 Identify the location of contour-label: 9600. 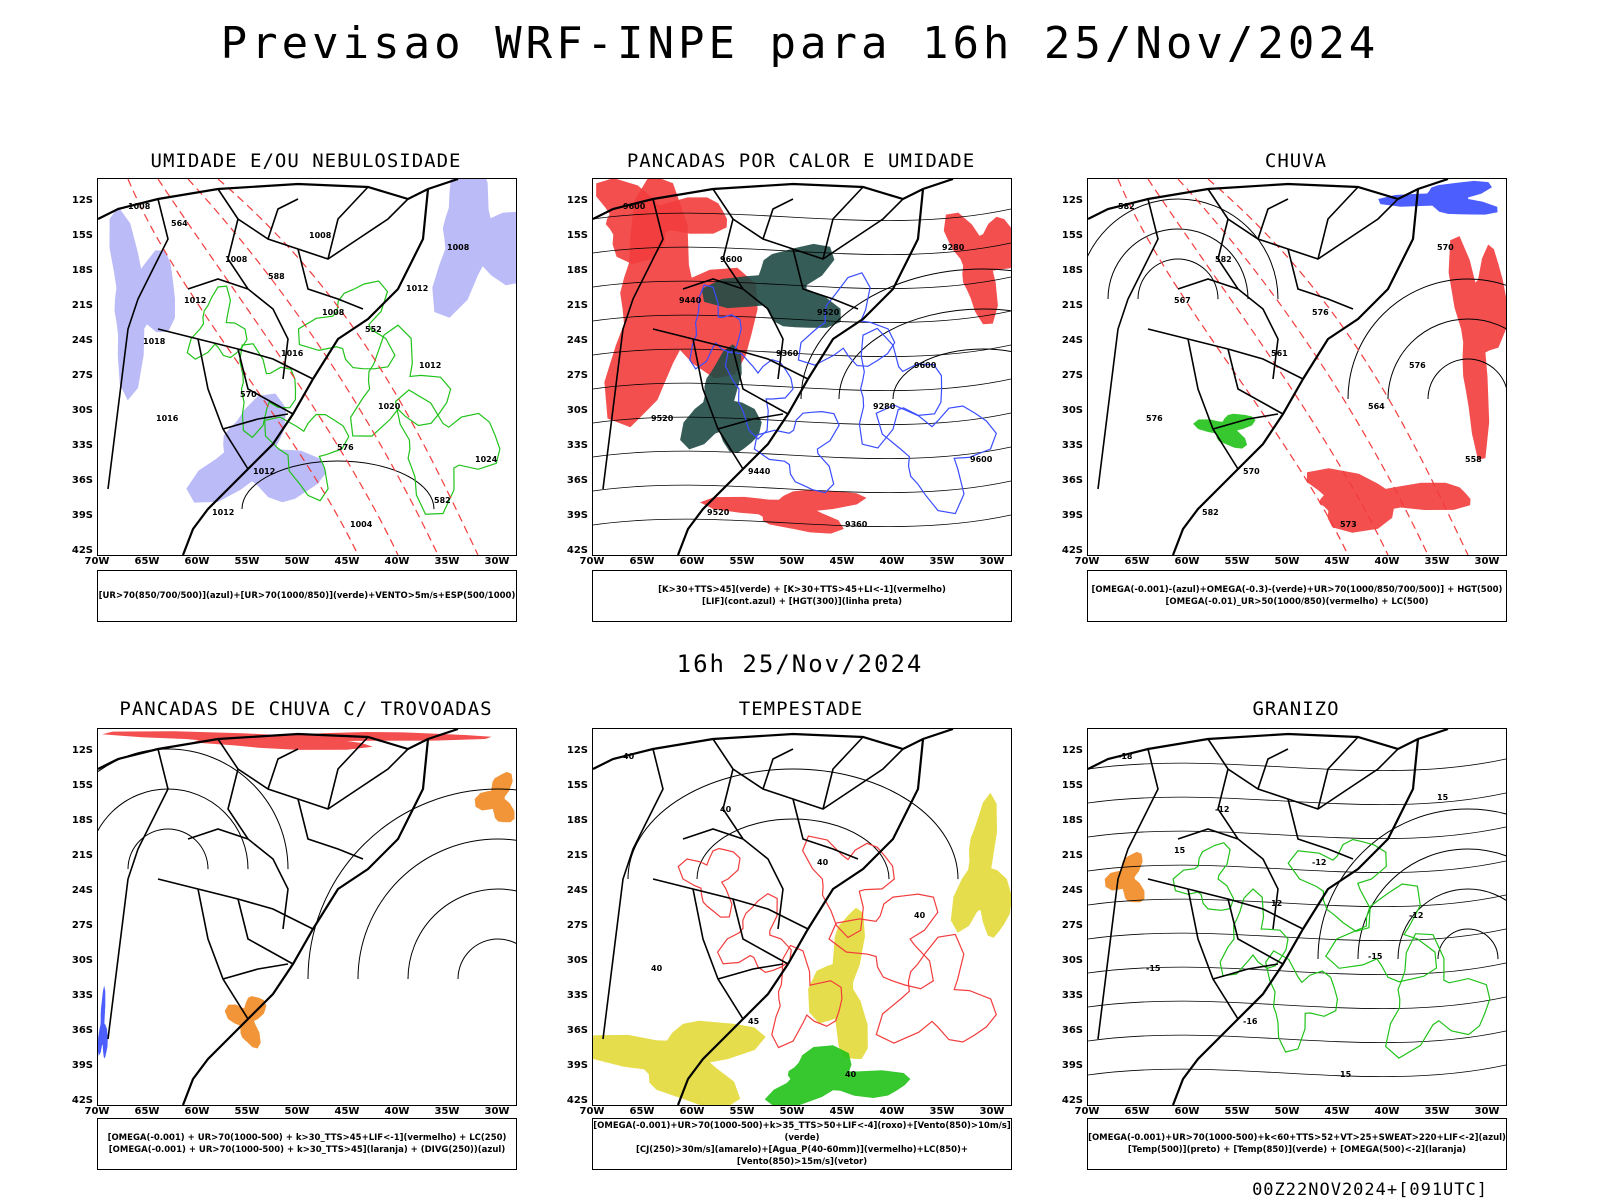
(634, 206).